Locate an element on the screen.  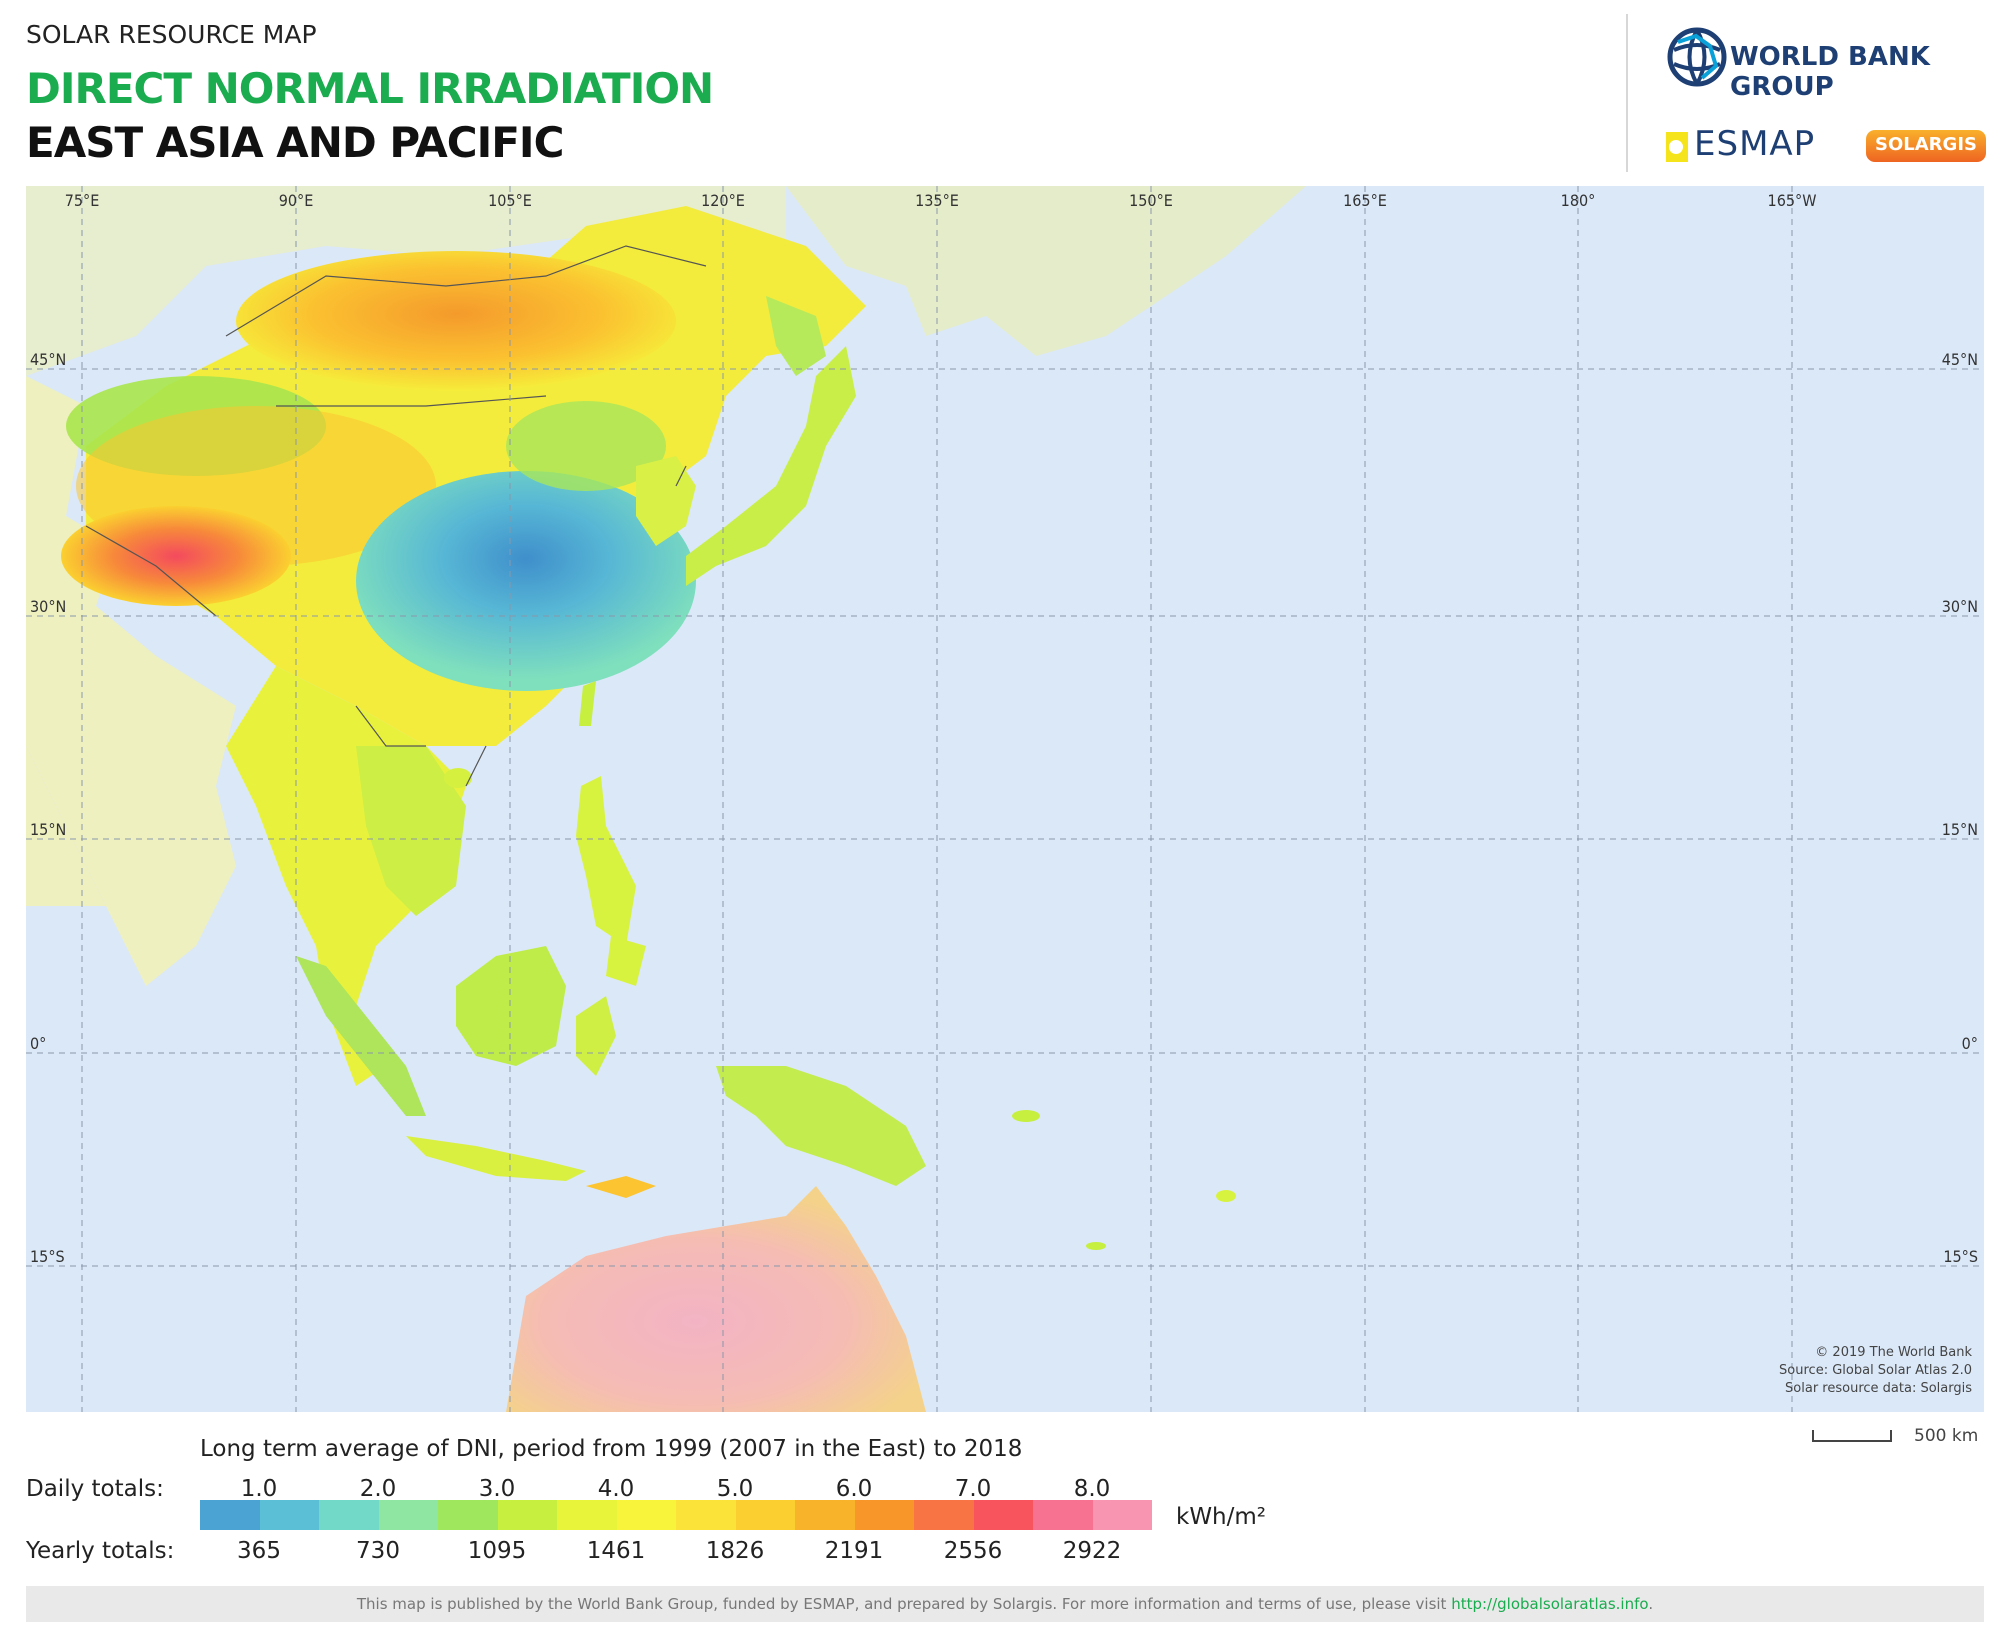
esmap-sun-icon is located at coordinates (1677, 147).